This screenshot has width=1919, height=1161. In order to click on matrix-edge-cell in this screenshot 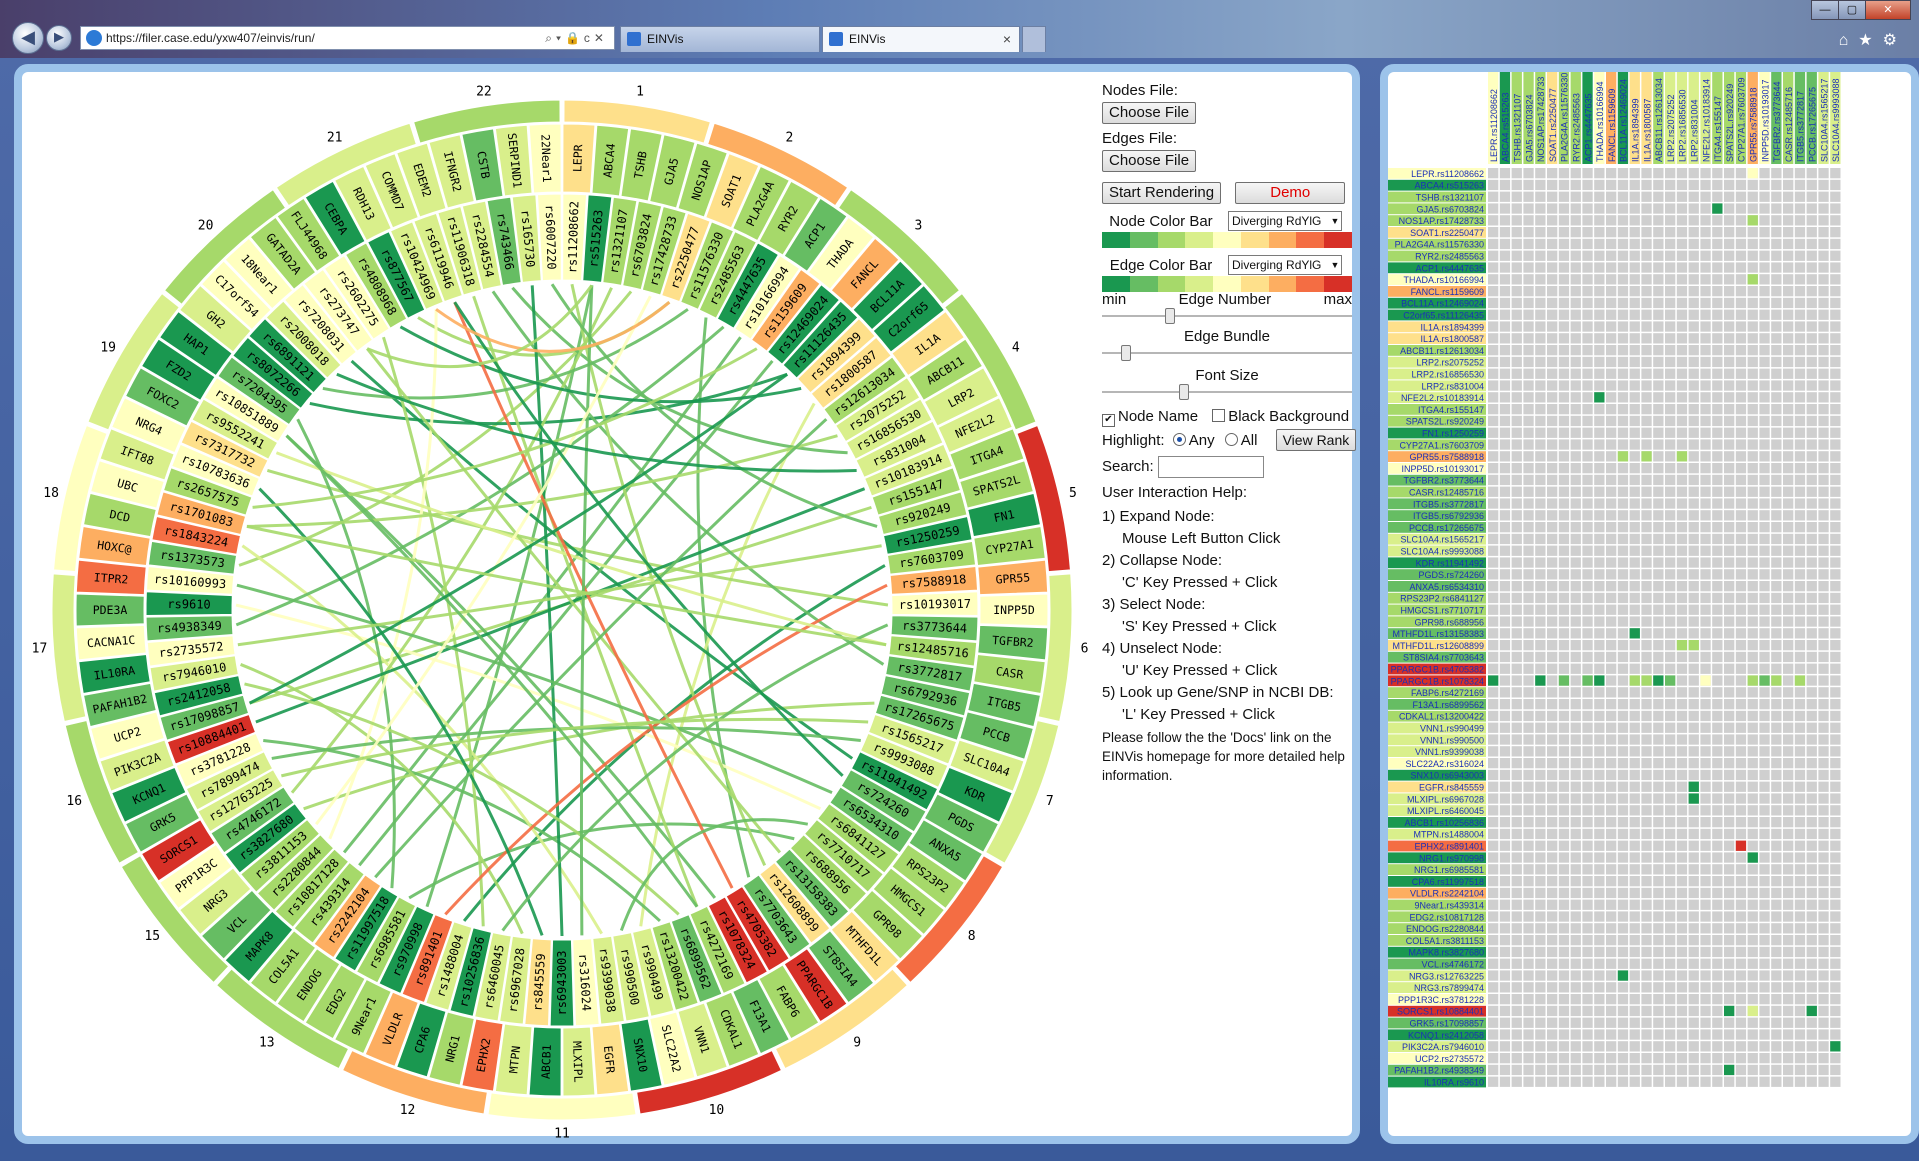, I will do `click(1705, 680)`.